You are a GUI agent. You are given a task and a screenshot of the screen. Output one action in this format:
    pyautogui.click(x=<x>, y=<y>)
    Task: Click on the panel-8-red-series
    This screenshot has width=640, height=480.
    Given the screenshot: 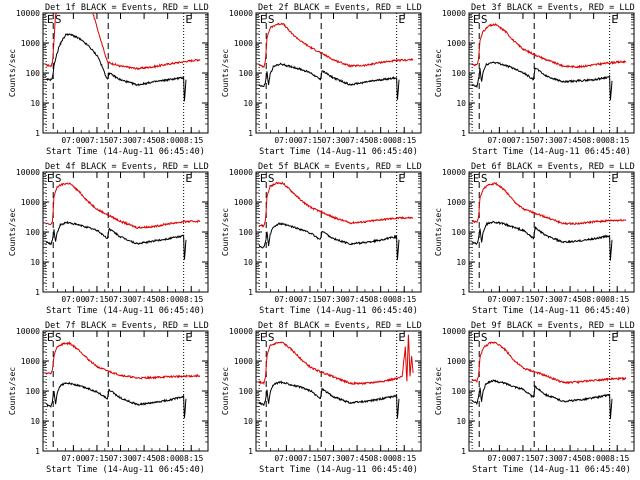 What is the action you would take?
    pyautogui.click(x=336, y=360)
    